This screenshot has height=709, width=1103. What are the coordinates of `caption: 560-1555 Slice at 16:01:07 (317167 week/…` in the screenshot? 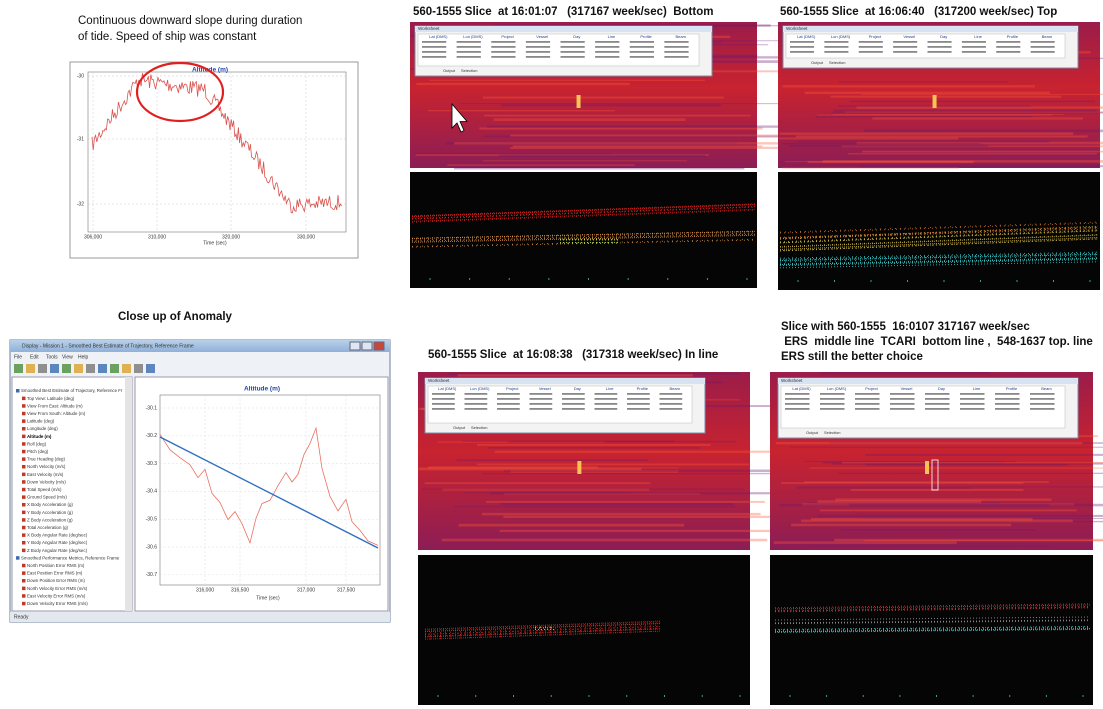 It's located at (563, 12).